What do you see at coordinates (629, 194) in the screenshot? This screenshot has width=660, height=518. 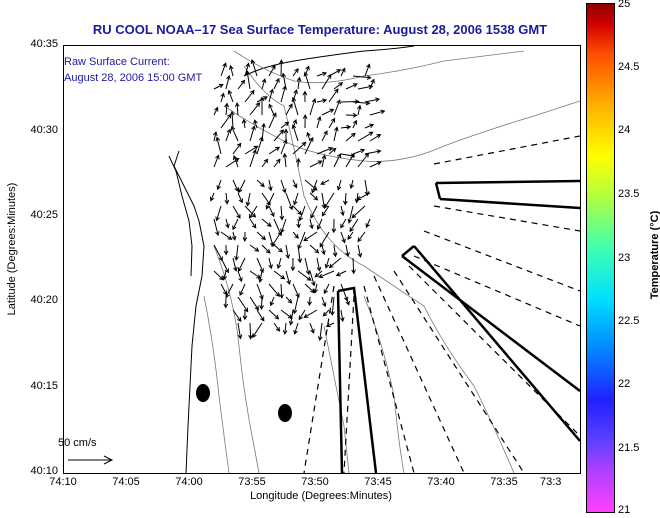 I see `colorbar-tick: 23.5` at bounding box center [629, 194].